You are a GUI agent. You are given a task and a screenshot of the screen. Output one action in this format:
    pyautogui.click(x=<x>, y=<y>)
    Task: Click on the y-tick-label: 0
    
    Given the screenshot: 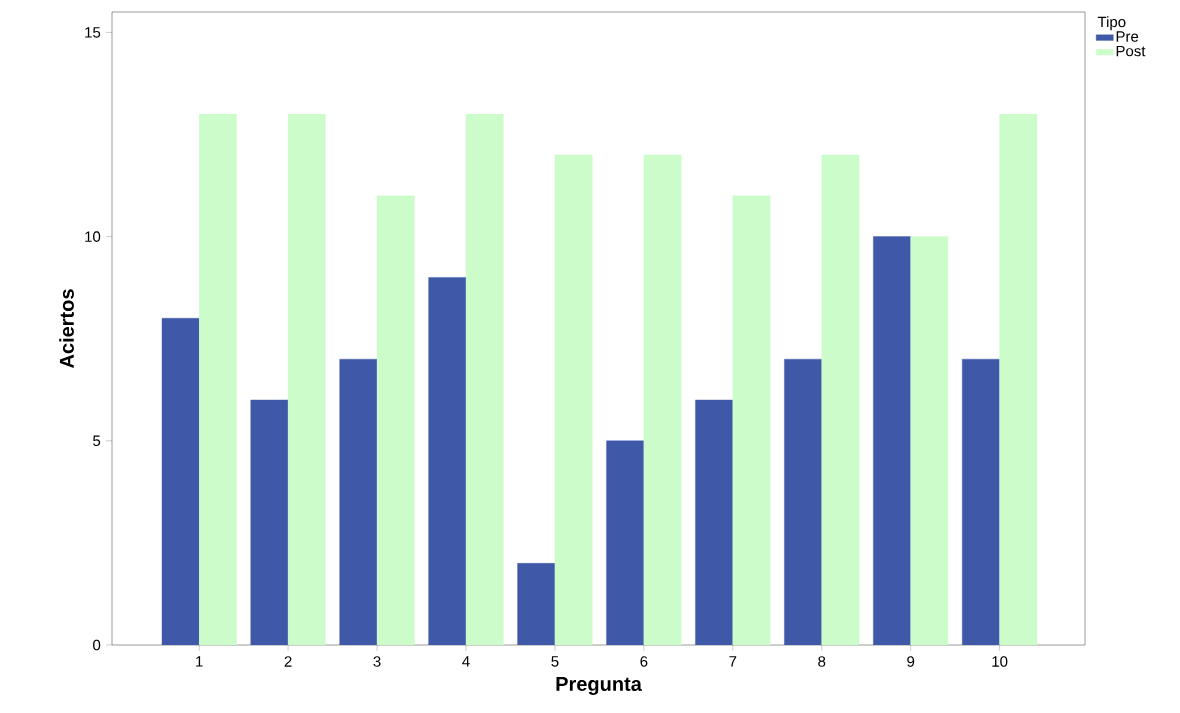 What is the action you would take?
    pyautogui.click(x=97, y=645)
    